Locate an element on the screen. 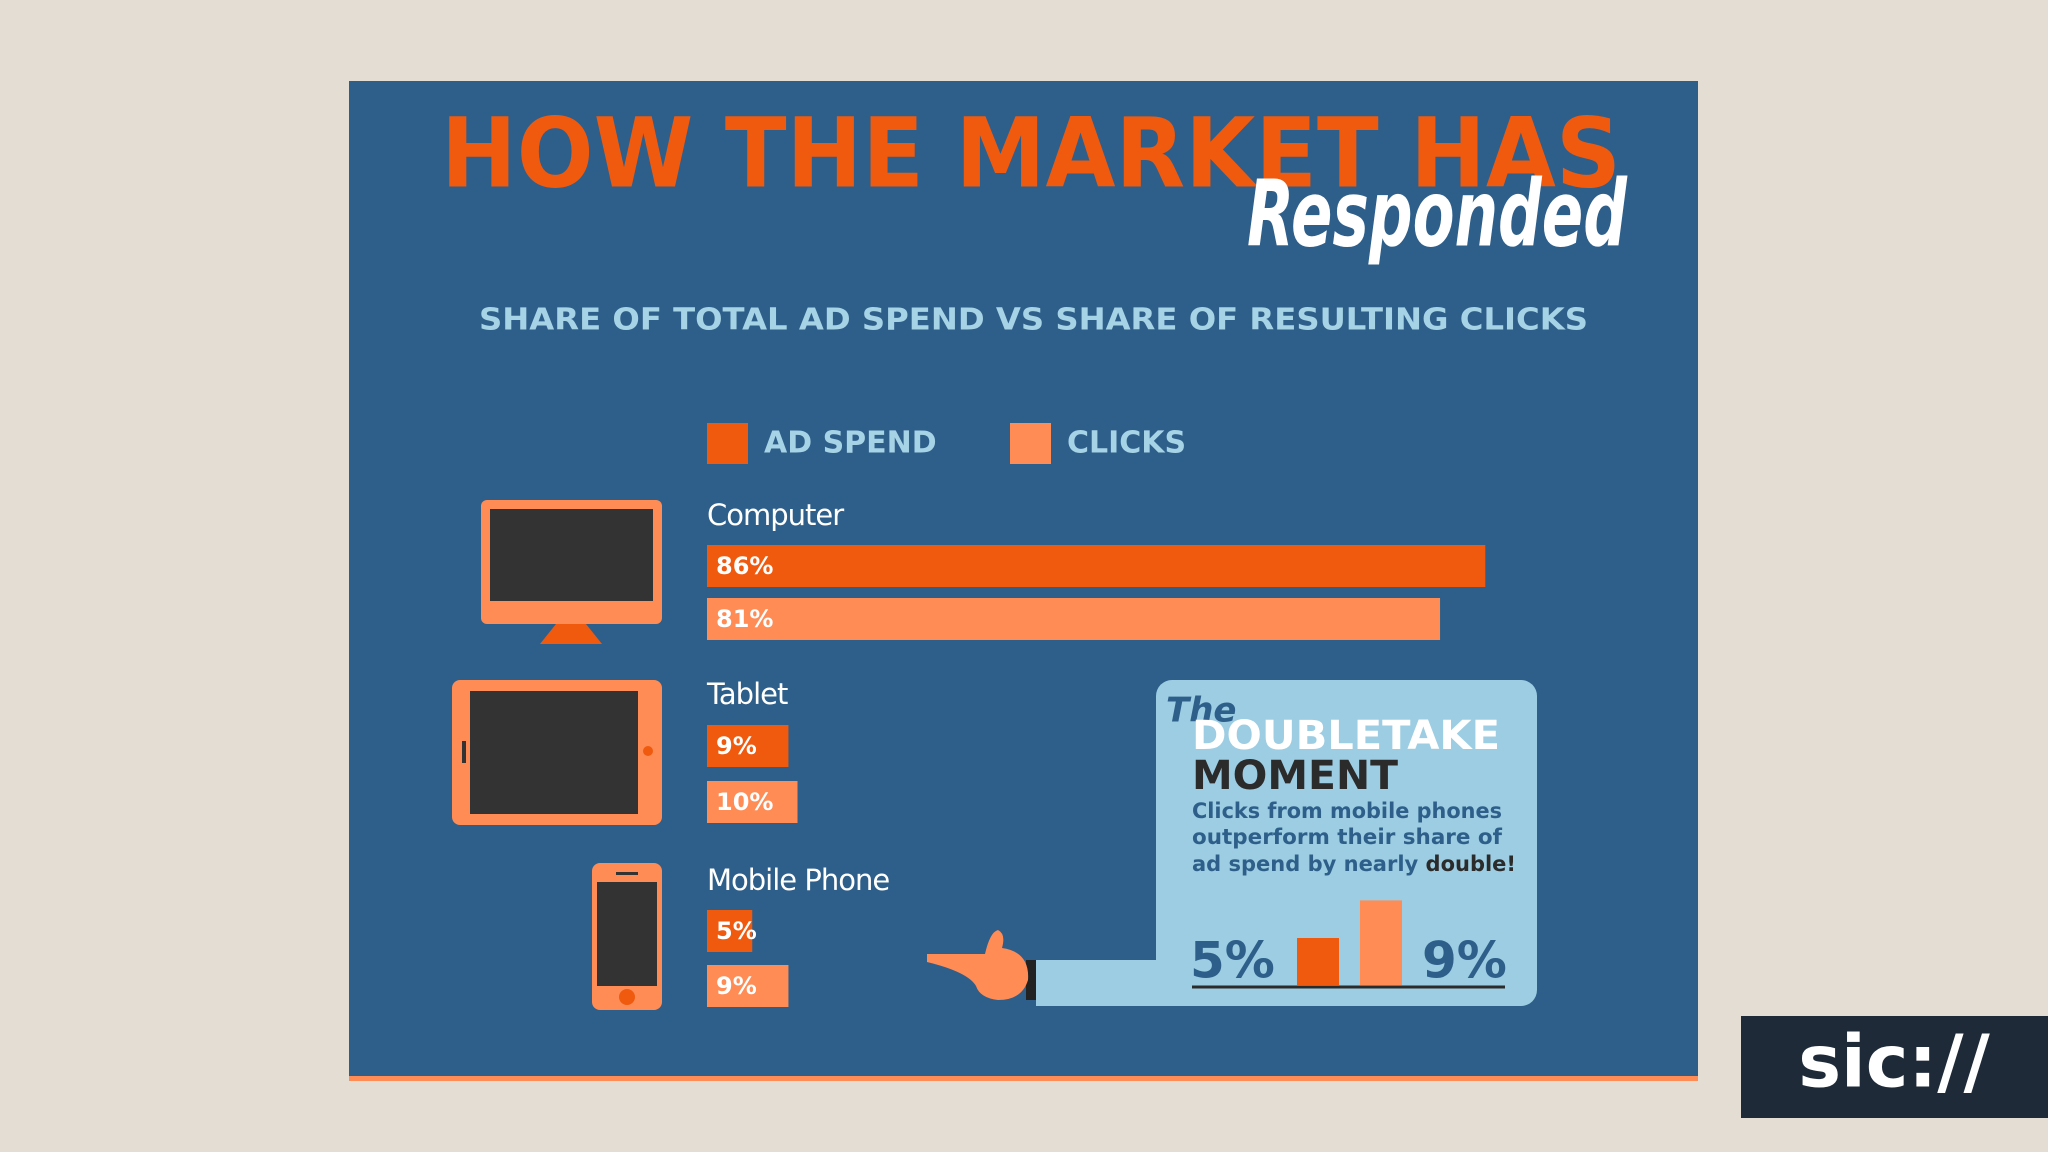 Image resolution: width=2048 pixels, height=1152 pixels. category-label: Computer is located at coordinates (775, 515).